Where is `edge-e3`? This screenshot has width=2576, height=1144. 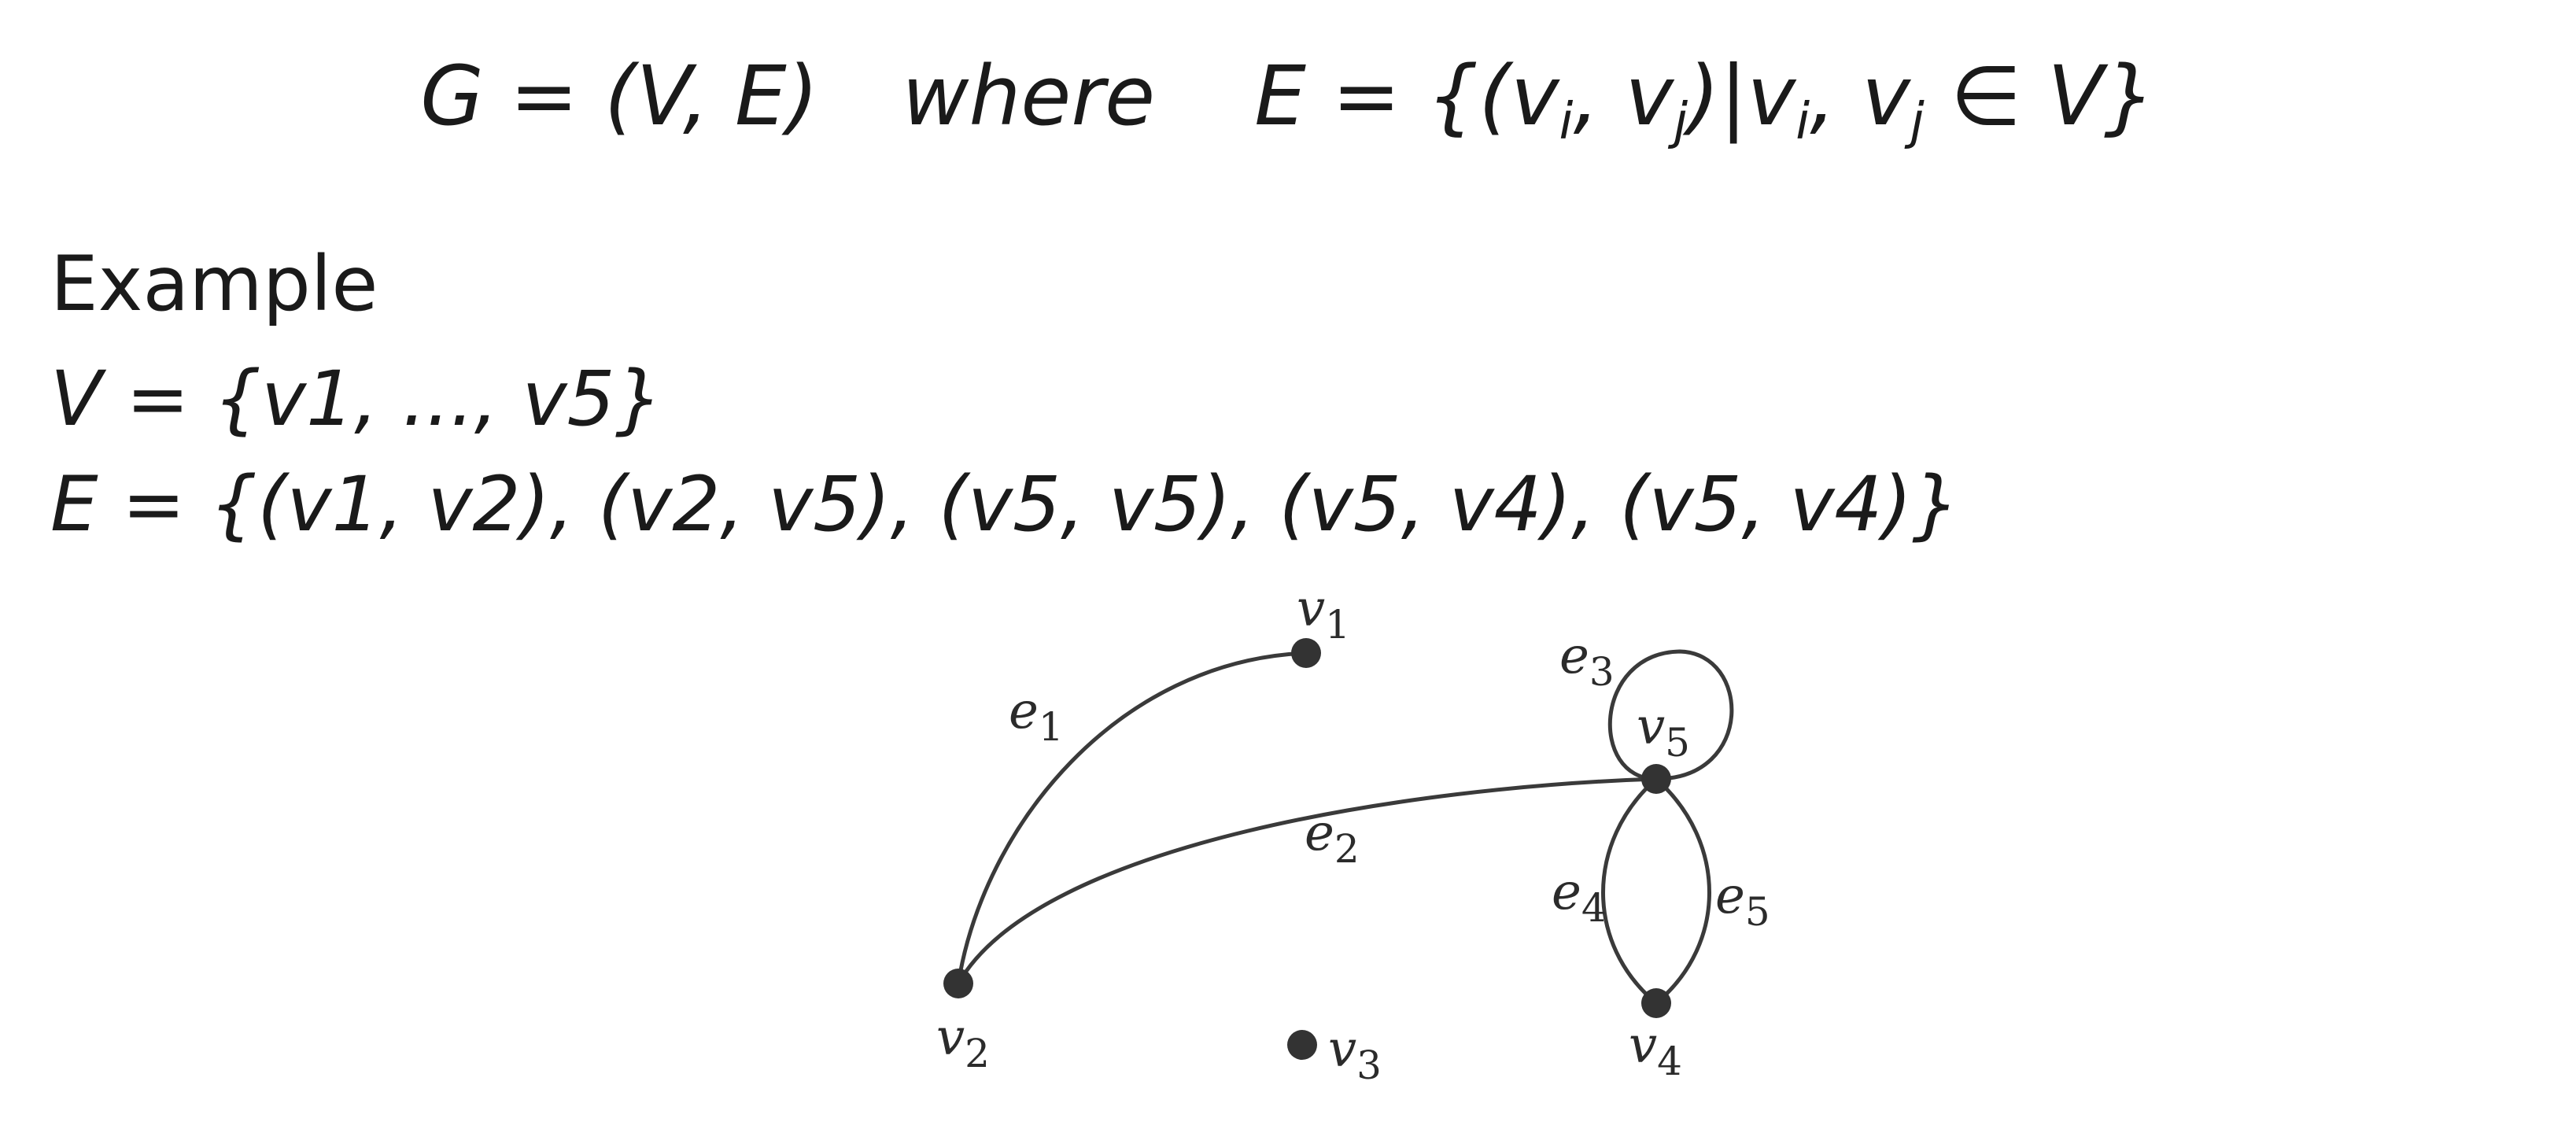
edge-e3 is located at coordinates (1670, 715).